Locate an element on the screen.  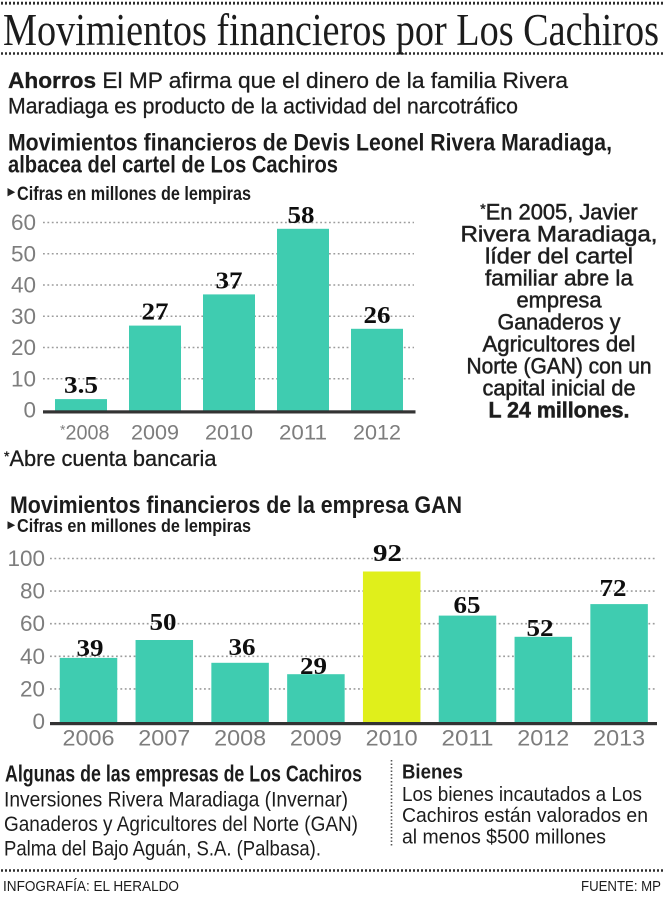
svg-text:Algunas de las empresas de Los: Algunas de las empresas de Los Cachiros is located at coordinates (183, 774).